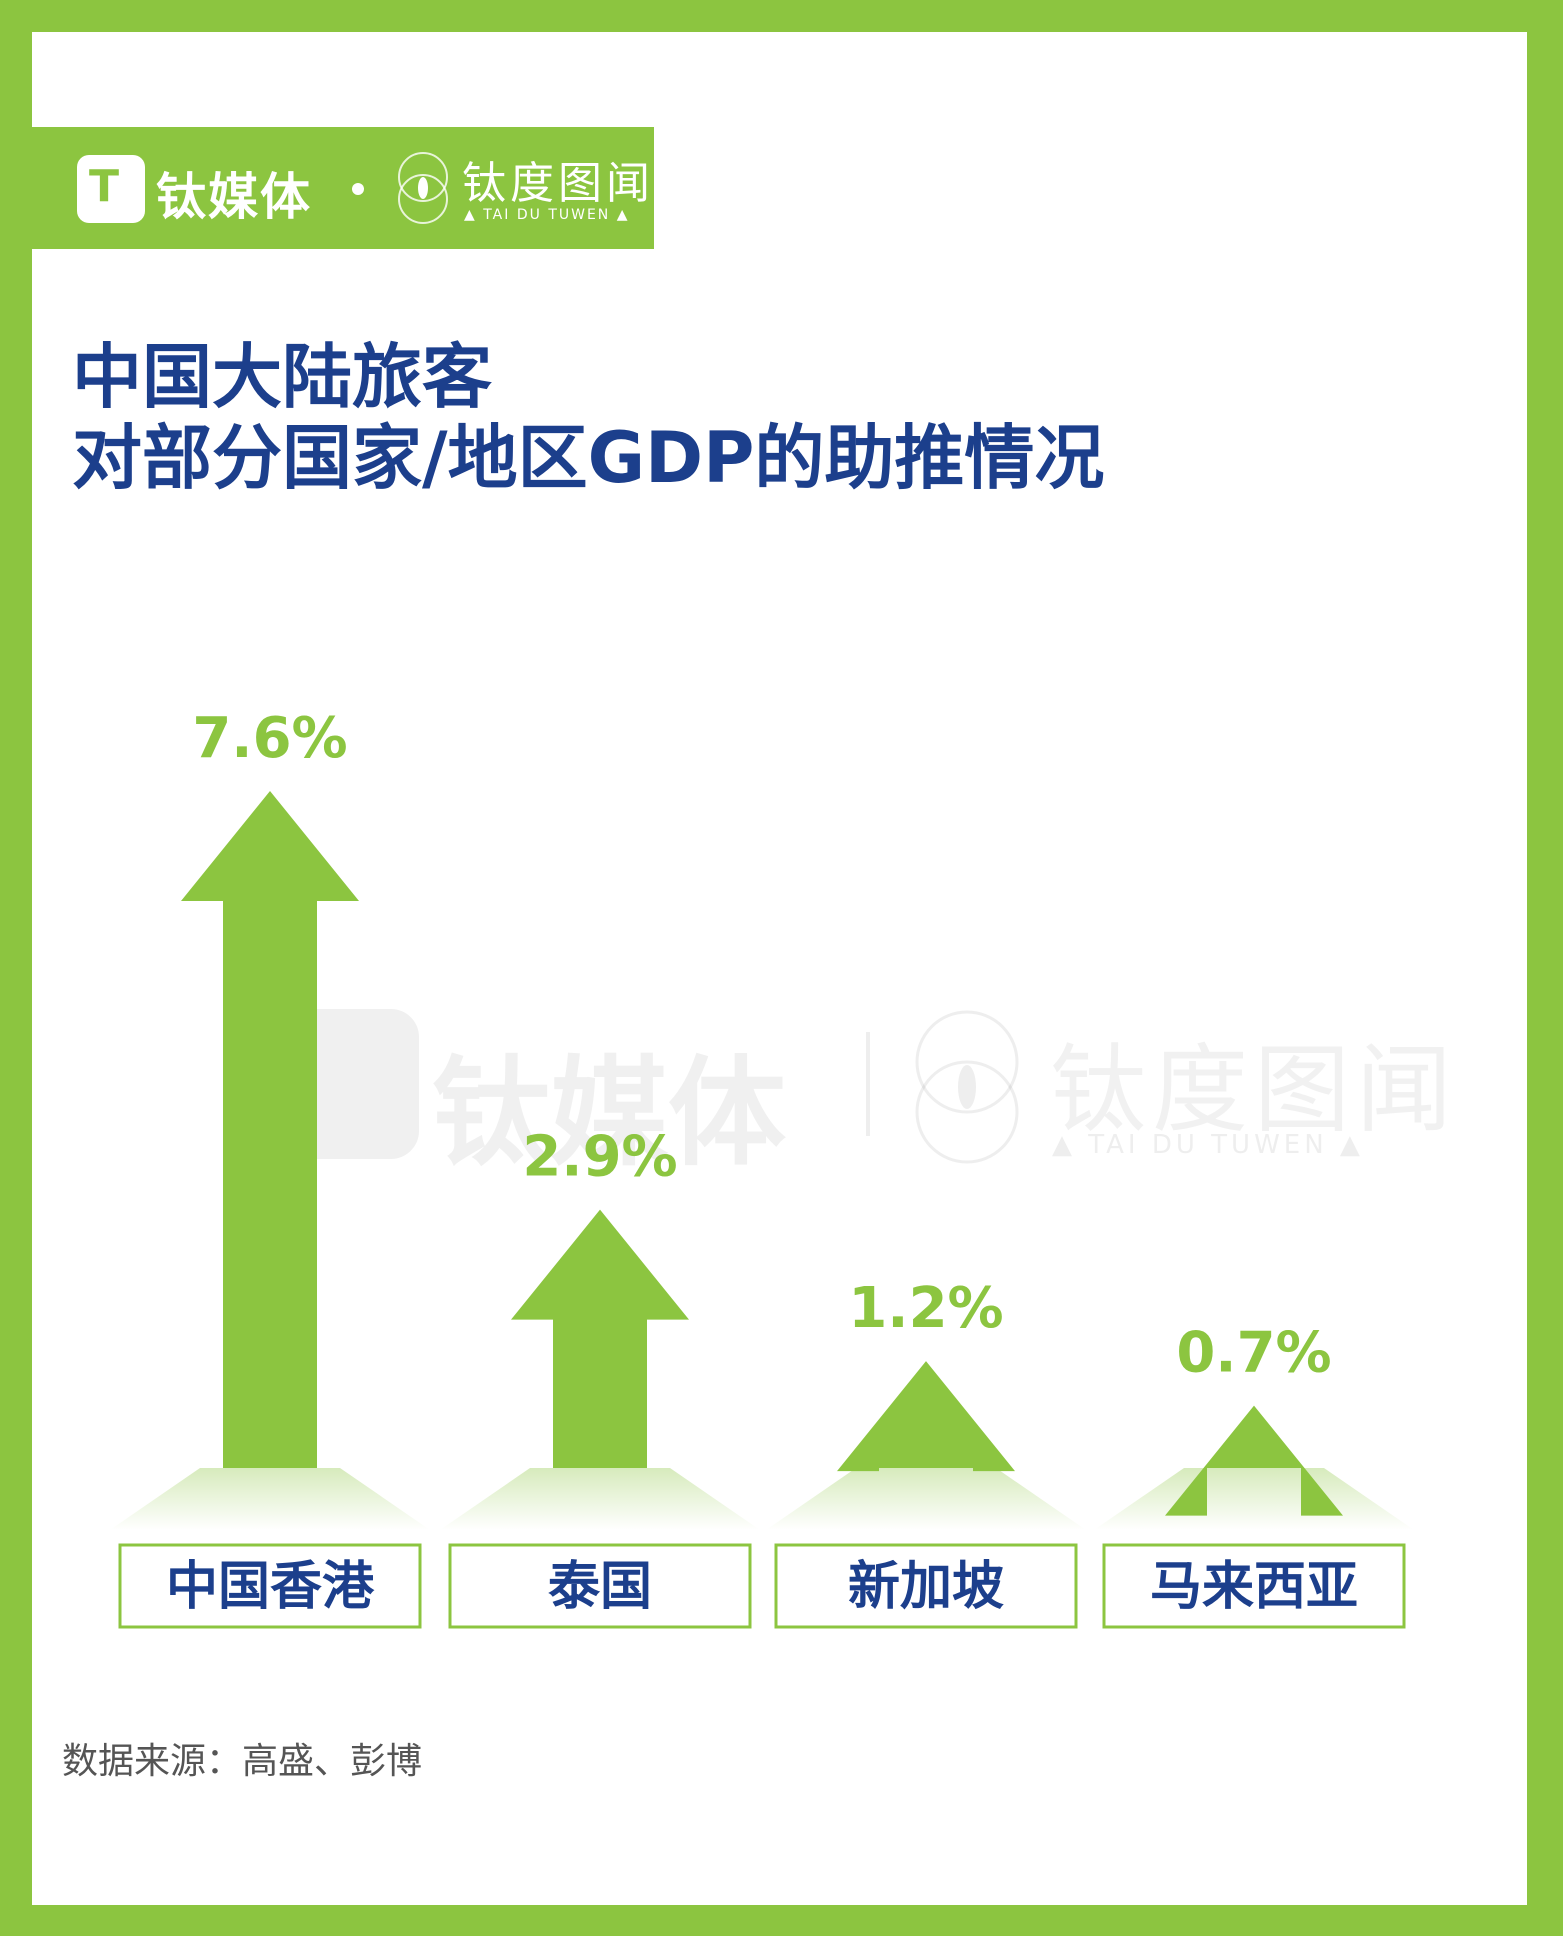 This screenshot has width=1563, height=1936. I want to click on partner-name: 钛度图闻, so click(558, 183).